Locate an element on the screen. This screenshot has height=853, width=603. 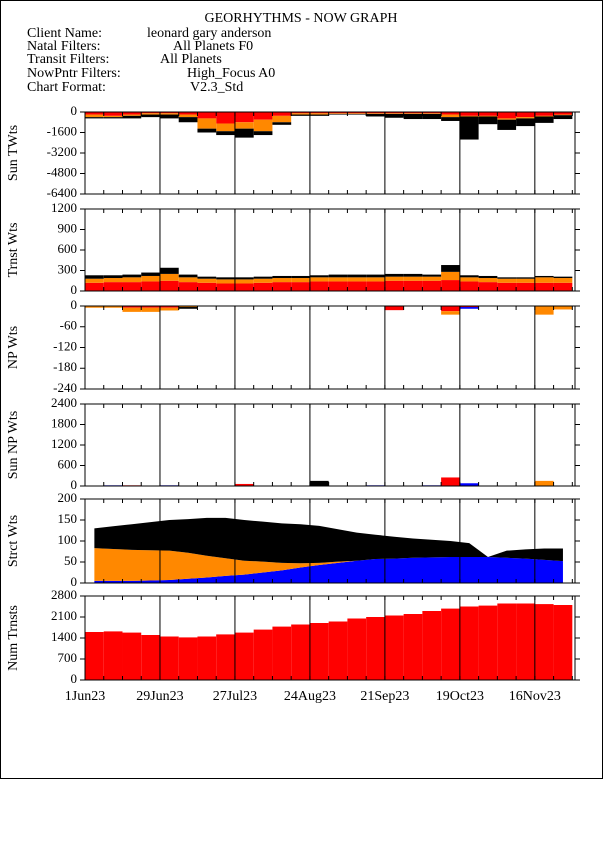
field-value: High_Focus A0 is located at coordinates (231, 73).